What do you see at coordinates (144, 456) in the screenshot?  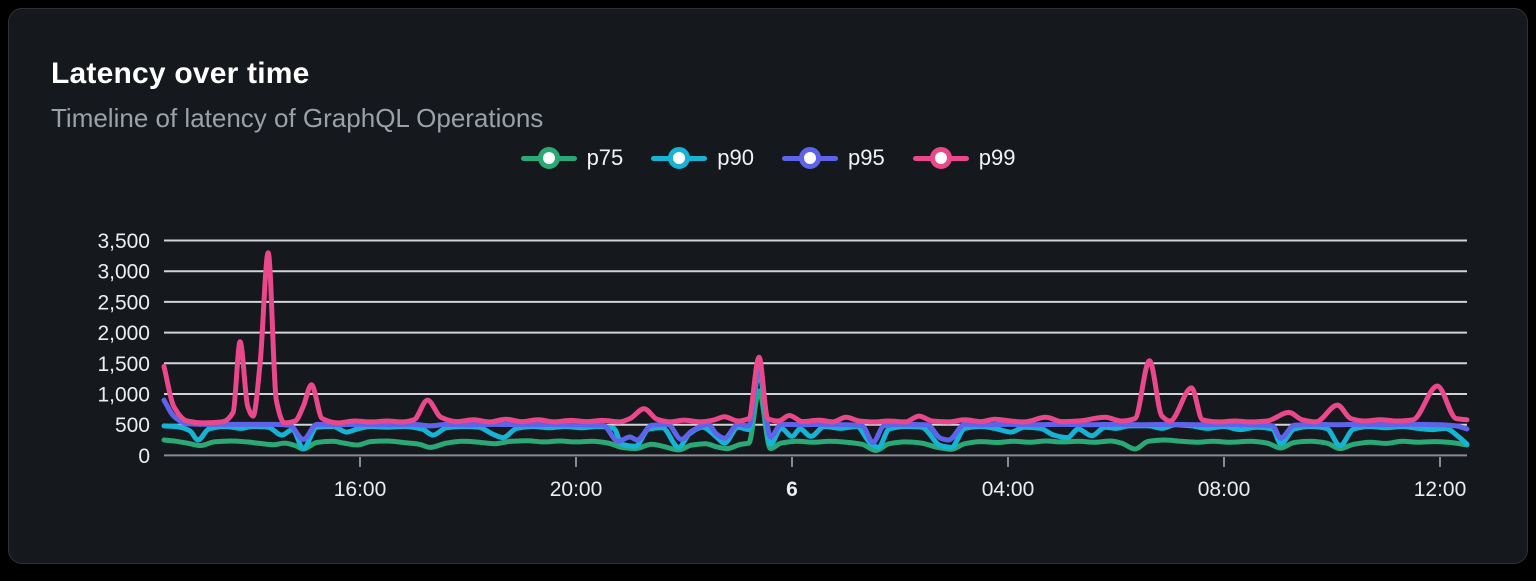 I see `y-tick-label-0: 0` at bounding box center [144, 456].